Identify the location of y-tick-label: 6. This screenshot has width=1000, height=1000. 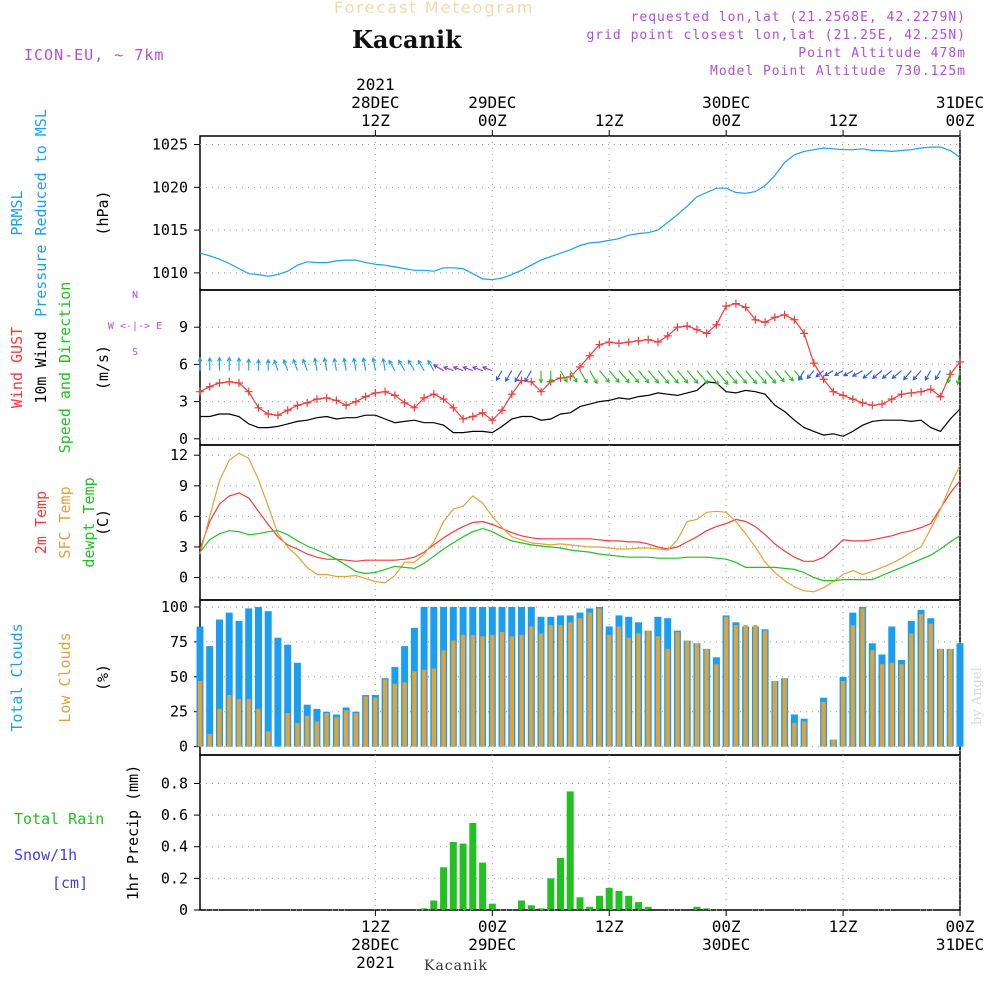
(183, 516).